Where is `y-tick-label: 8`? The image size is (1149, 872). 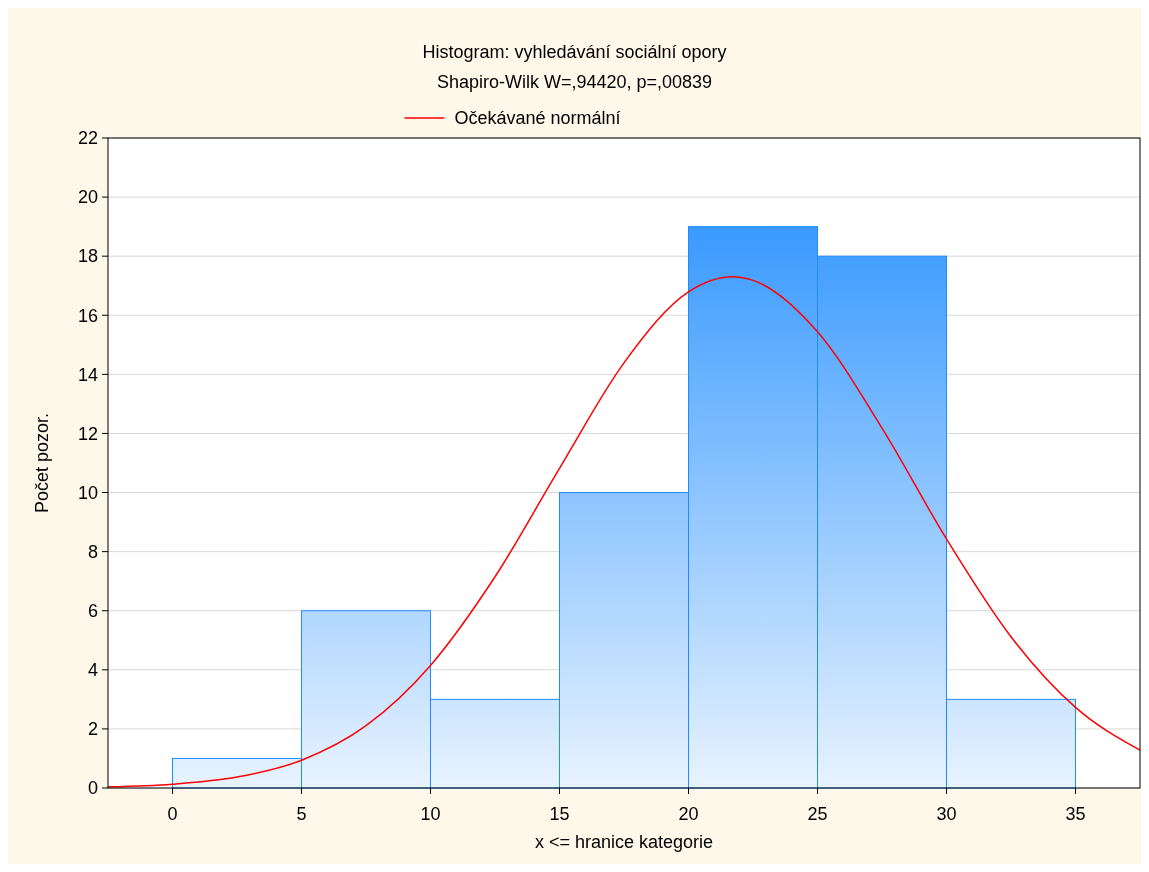 y-tick-label: 8 is located at coordinates (92, 551).